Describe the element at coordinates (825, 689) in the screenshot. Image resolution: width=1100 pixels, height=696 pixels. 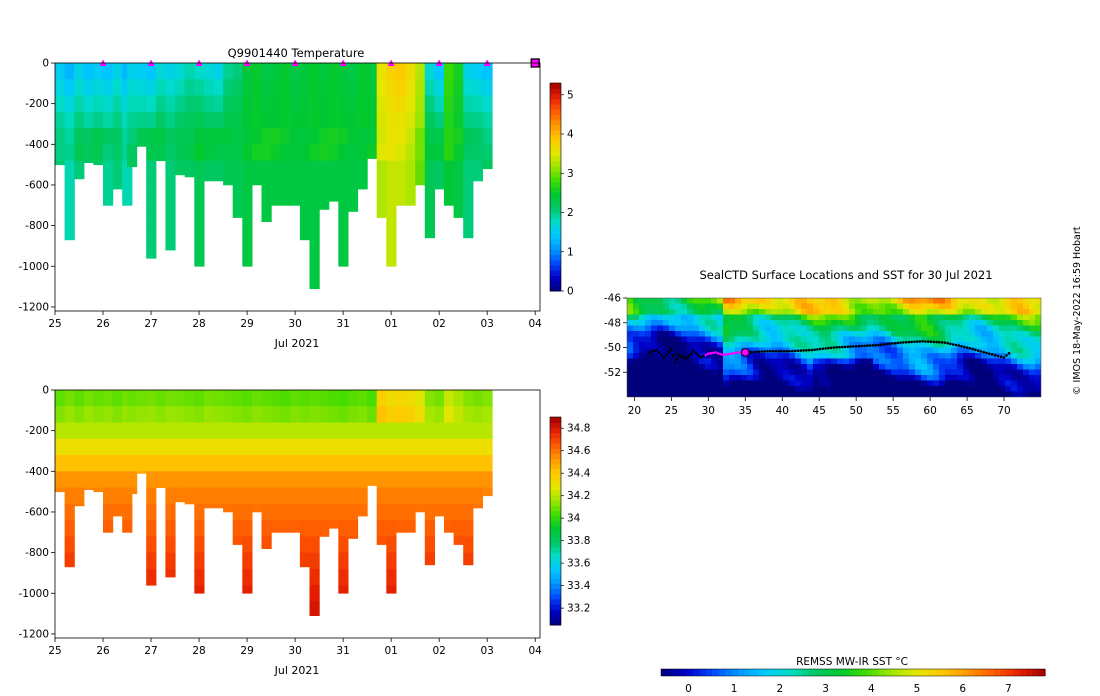
I see `sst-colorbar-tick-label: 3` at that location.